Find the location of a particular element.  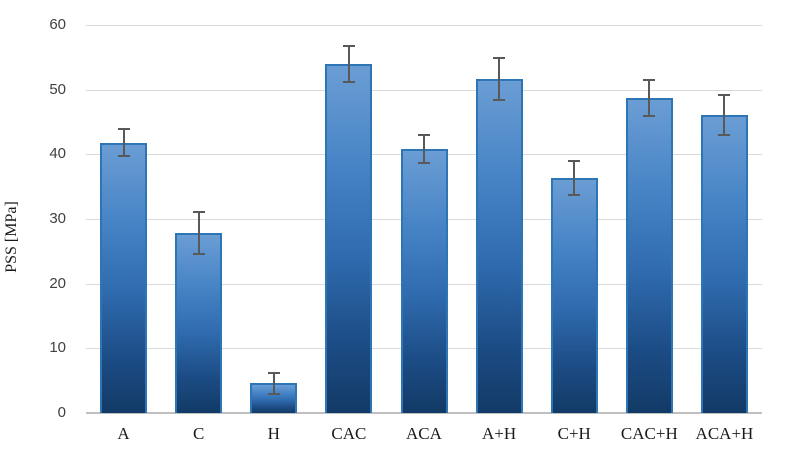

bar-A+H is located at coordinates (499, 245).